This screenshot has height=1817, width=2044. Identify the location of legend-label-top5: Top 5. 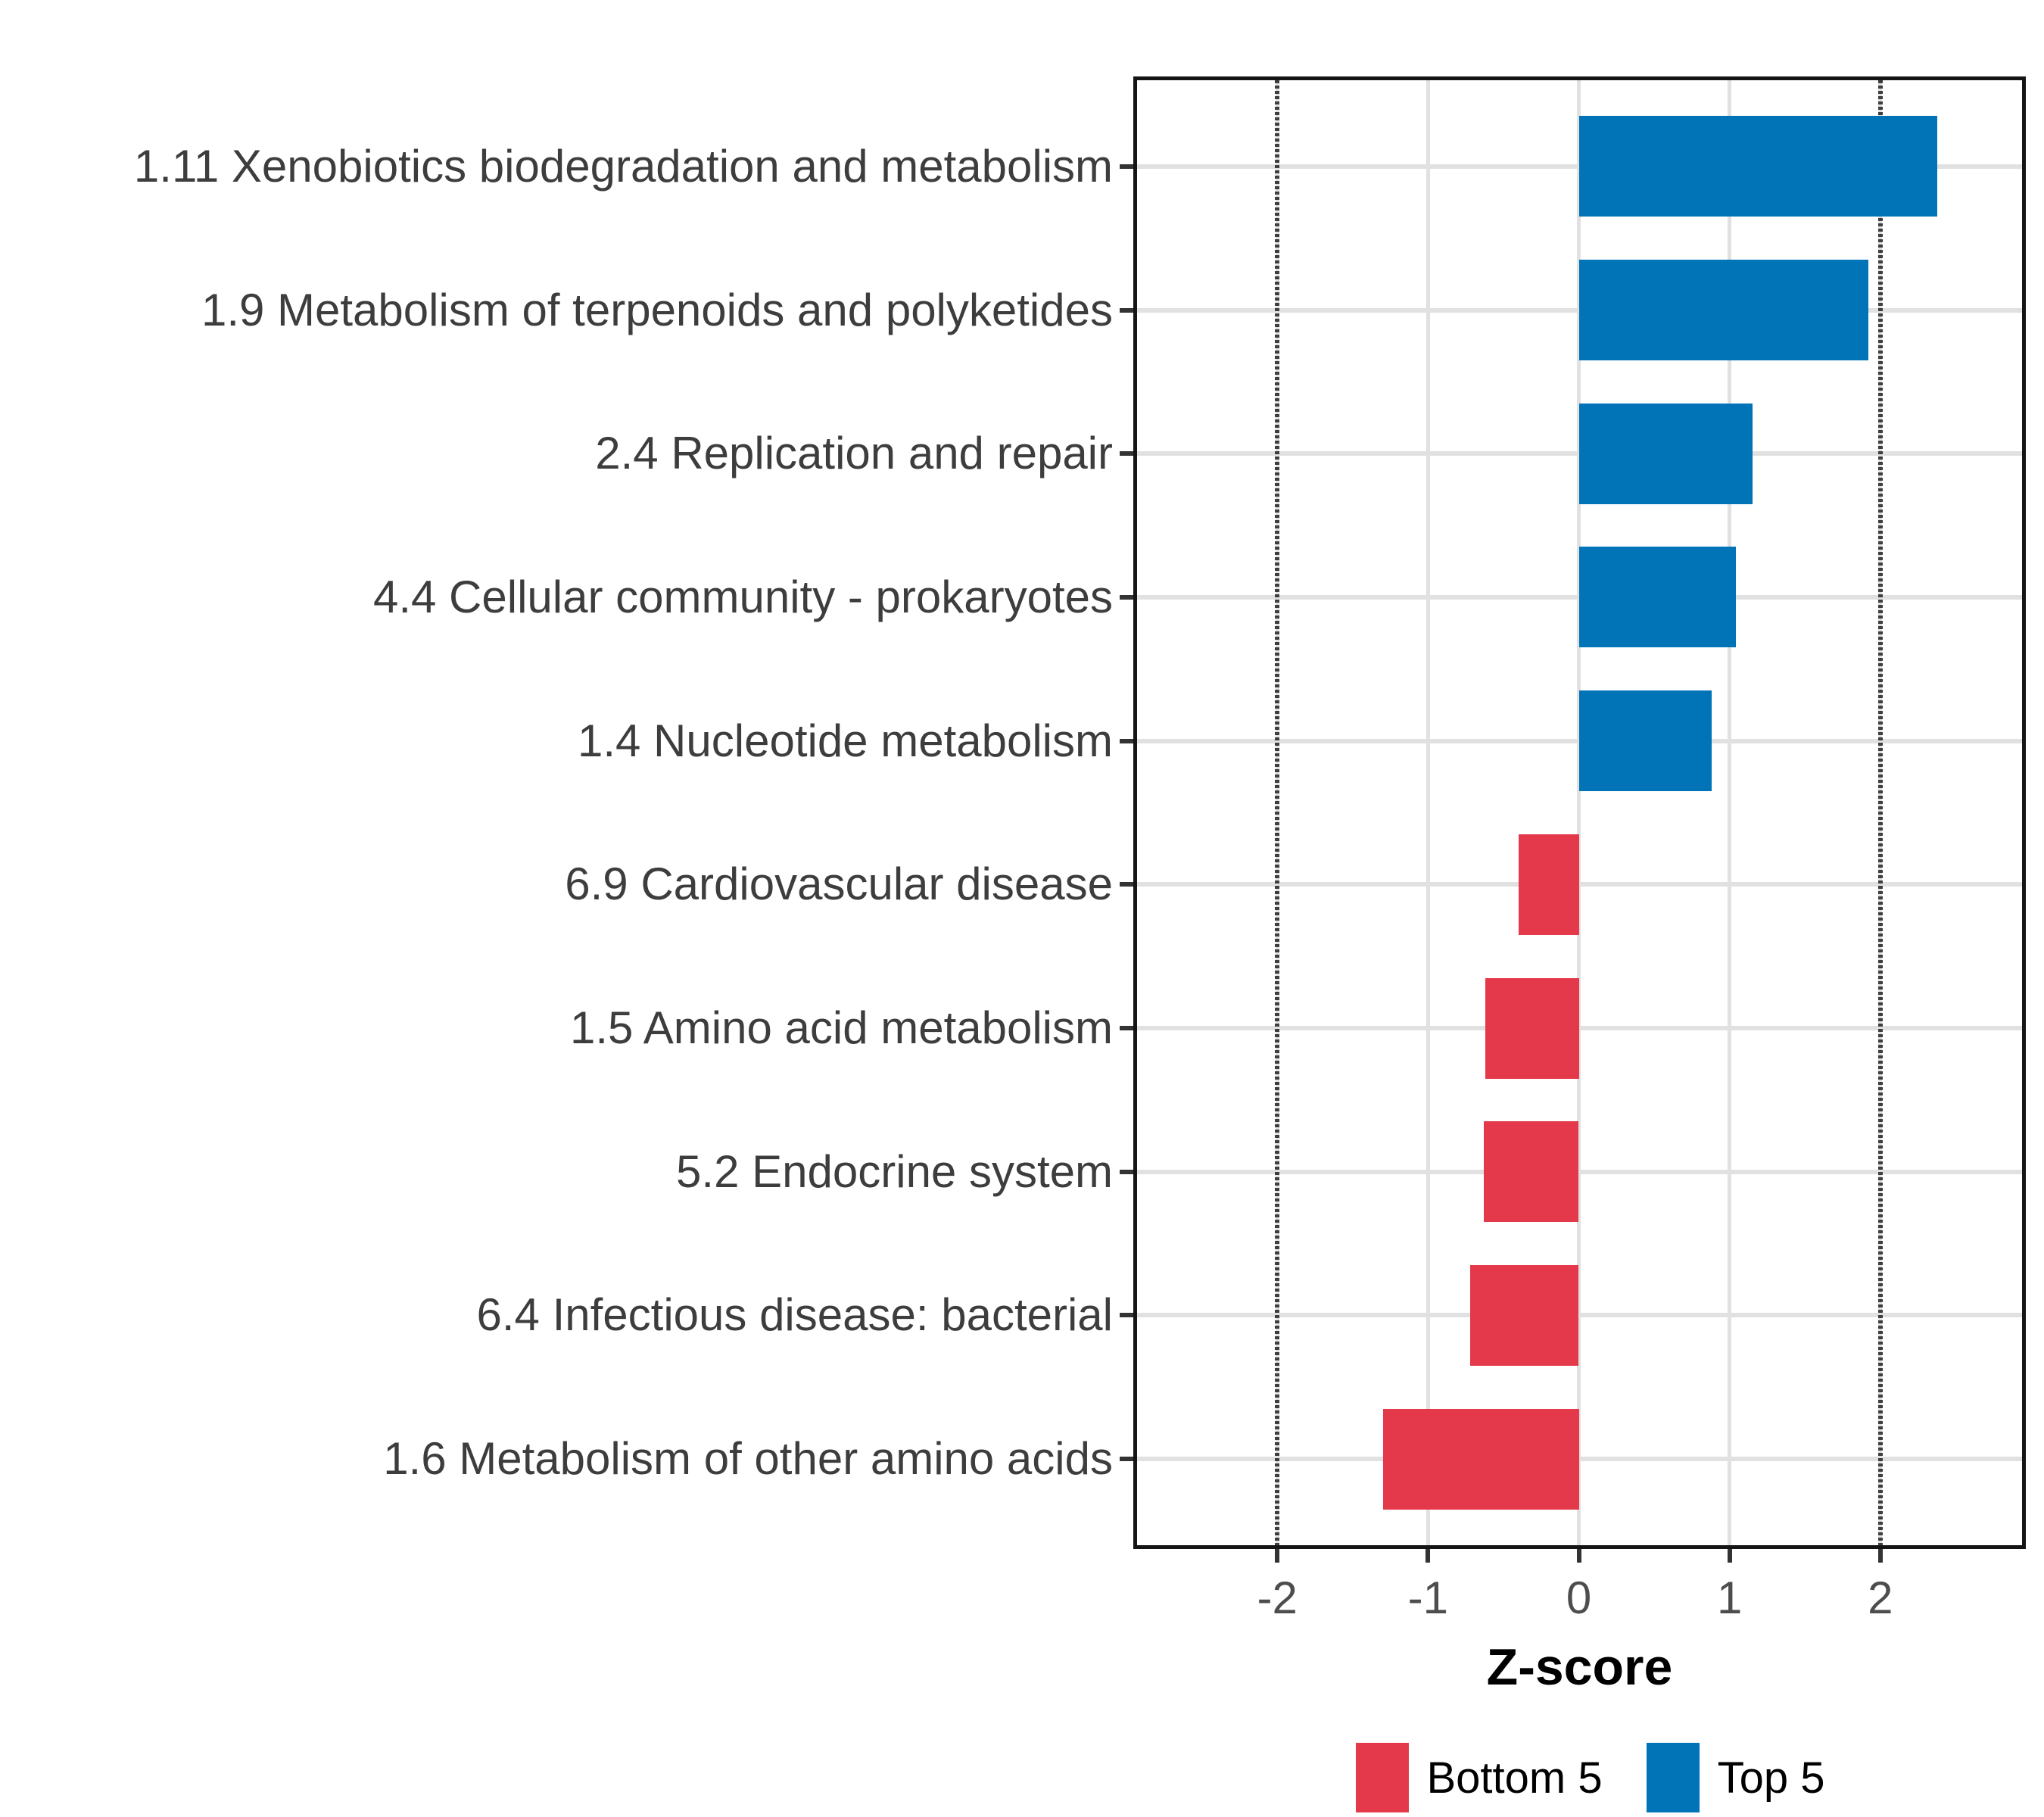
(1771, 1778).